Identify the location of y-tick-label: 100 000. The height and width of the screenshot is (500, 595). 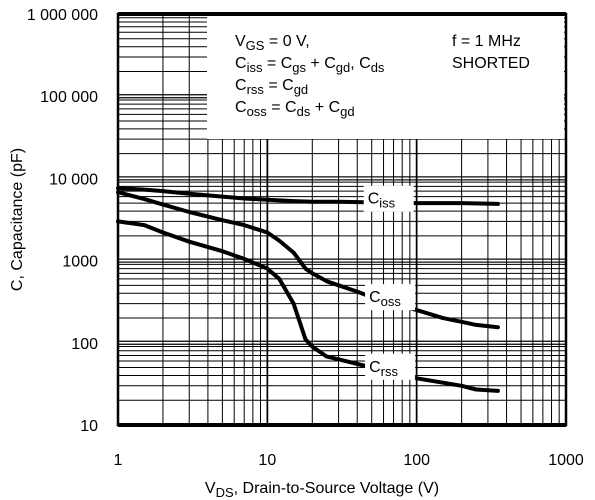
(69, 97).